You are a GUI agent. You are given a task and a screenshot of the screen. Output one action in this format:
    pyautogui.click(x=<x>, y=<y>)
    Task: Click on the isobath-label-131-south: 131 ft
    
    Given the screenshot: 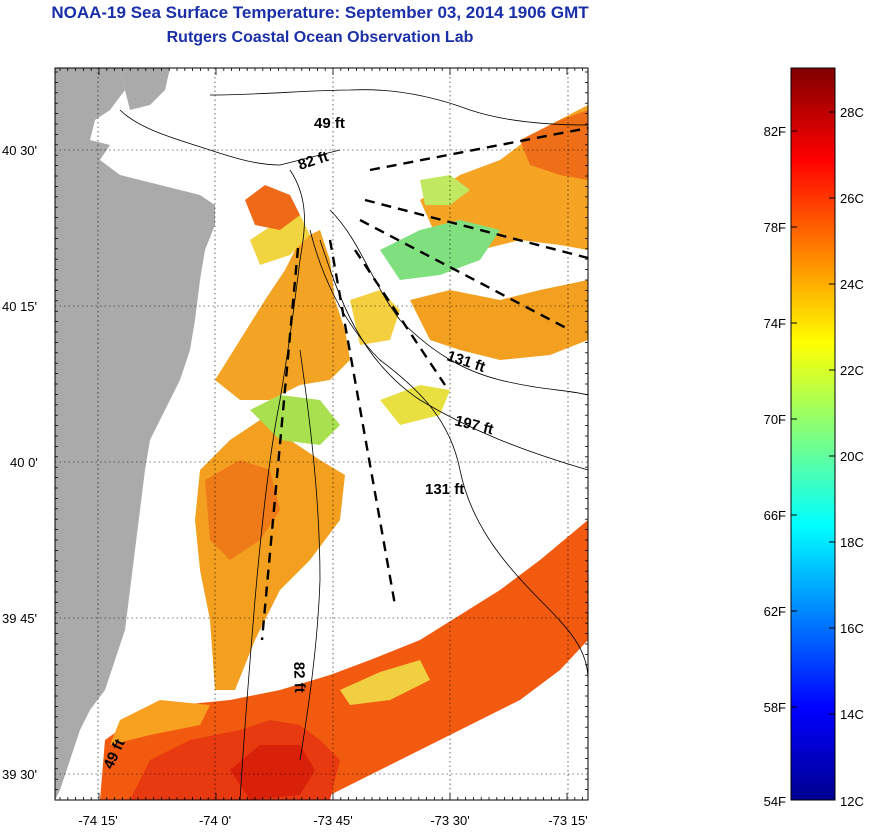 What is the action you would take?
    pyautogui.click(x=444, y=489)
    